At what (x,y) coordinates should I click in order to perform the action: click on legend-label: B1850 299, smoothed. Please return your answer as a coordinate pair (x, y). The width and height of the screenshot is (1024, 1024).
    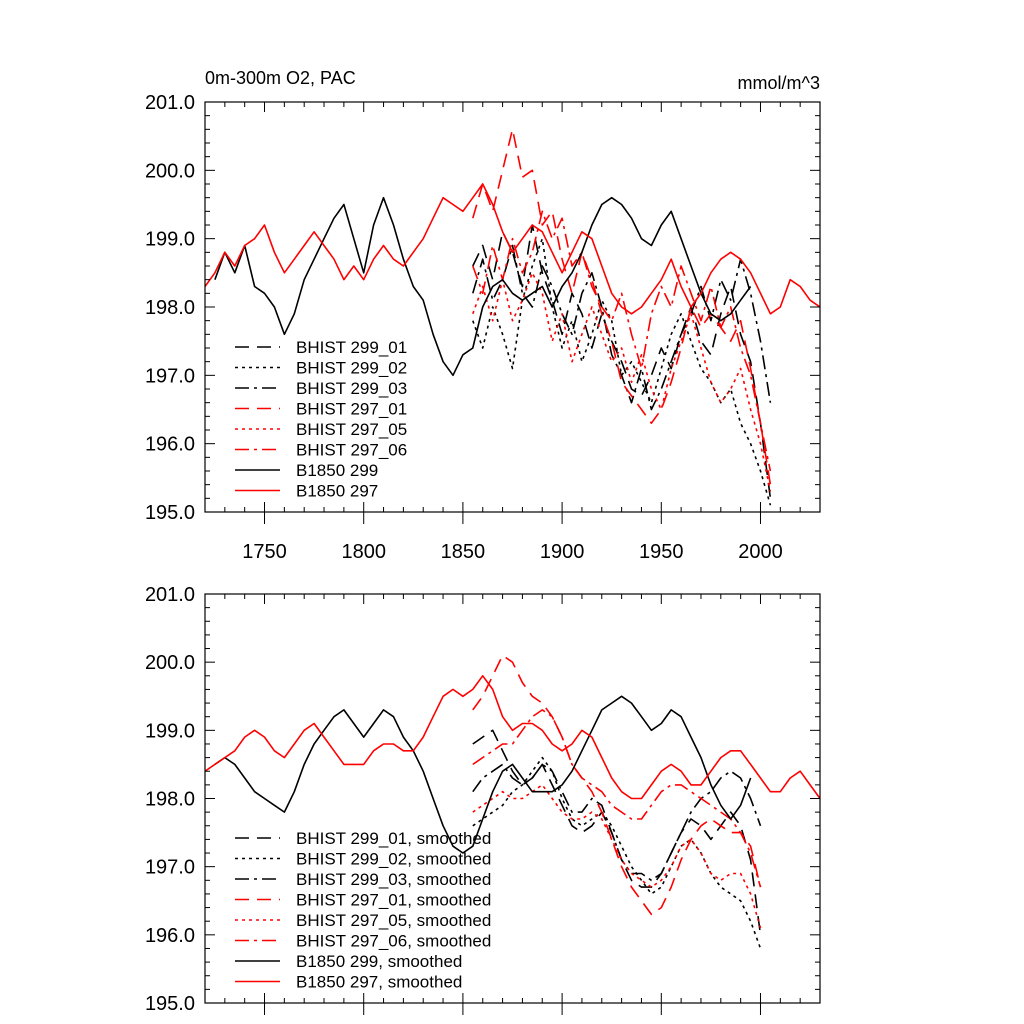
    Looking at the image, I should click on (379, 961).